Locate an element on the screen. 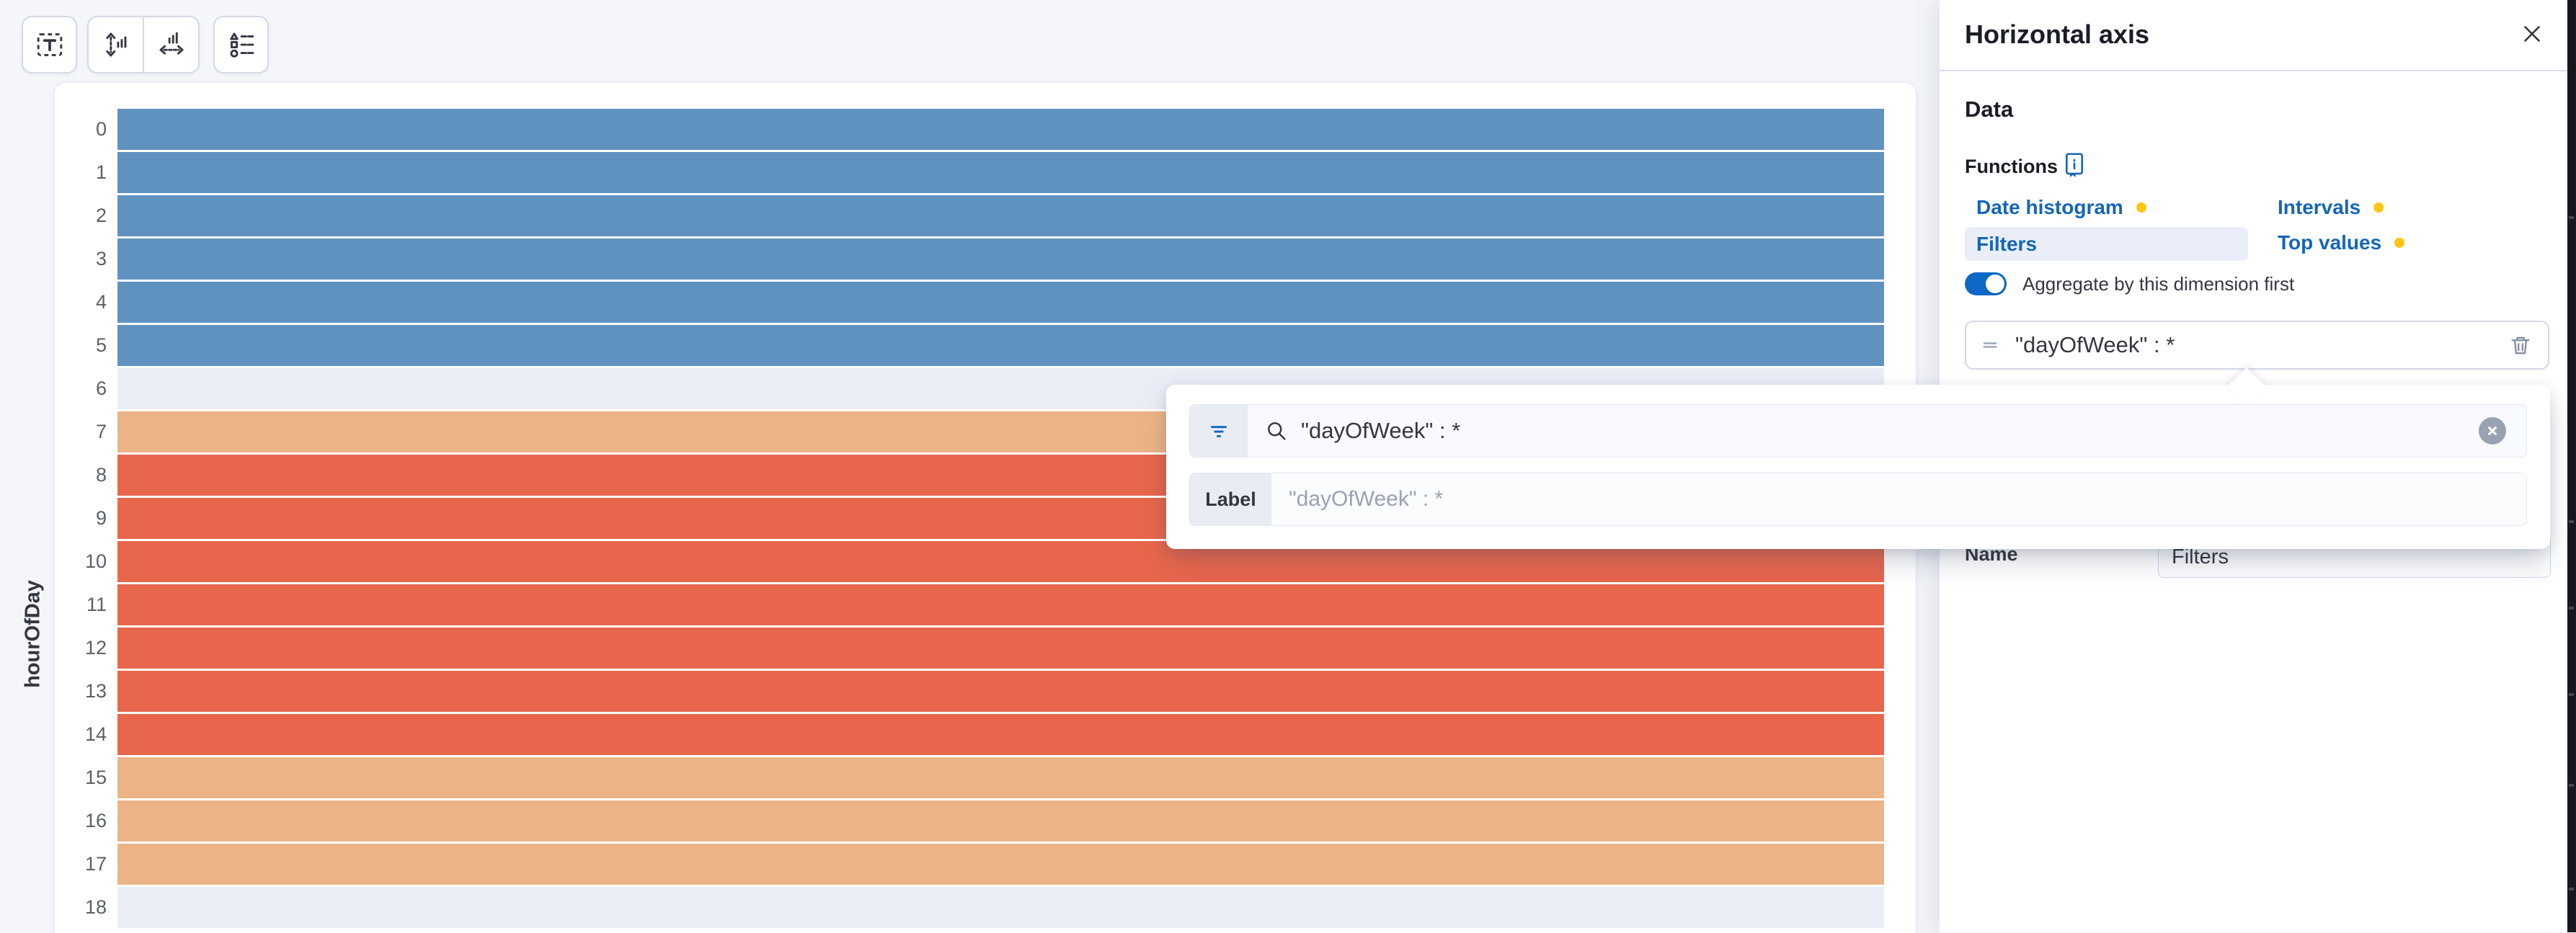 This screenshot has height=933, width=2576. functions-help-button is located at coordinates (2074, 164).